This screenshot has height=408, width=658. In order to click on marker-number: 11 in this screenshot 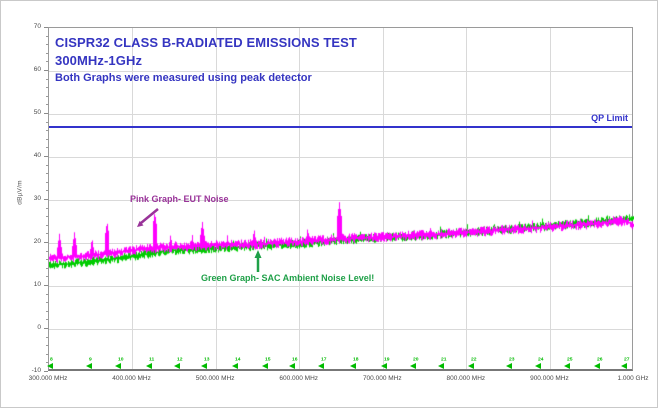, I will do `click(151, 358)`.